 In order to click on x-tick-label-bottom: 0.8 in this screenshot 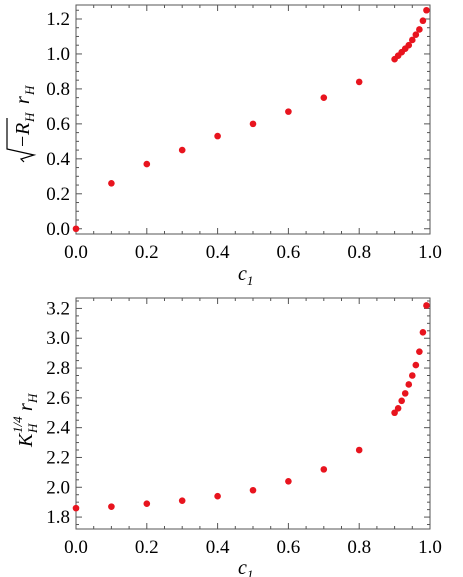, I will do `click(359, 547)`.